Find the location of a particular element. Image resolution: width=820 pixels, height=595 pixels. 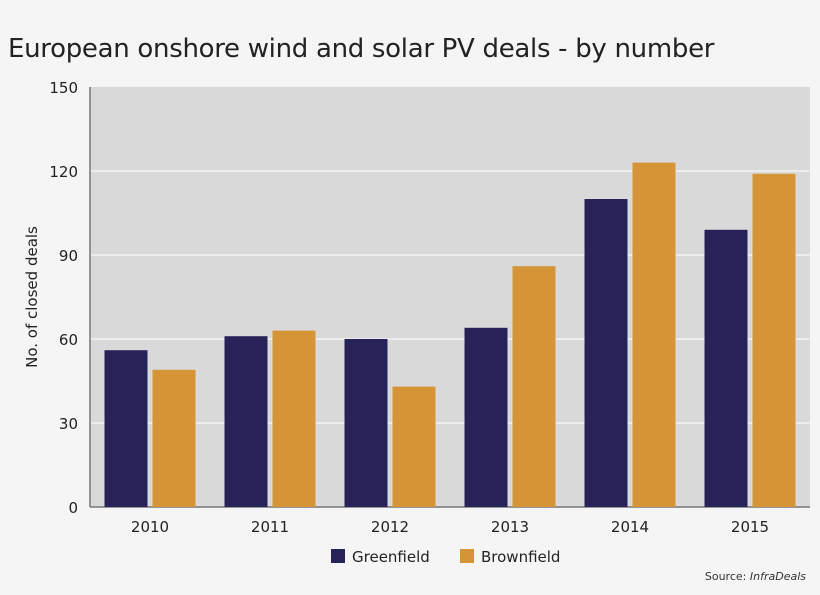

legend-swatch-greenfield is located at coordinates (338, 556).